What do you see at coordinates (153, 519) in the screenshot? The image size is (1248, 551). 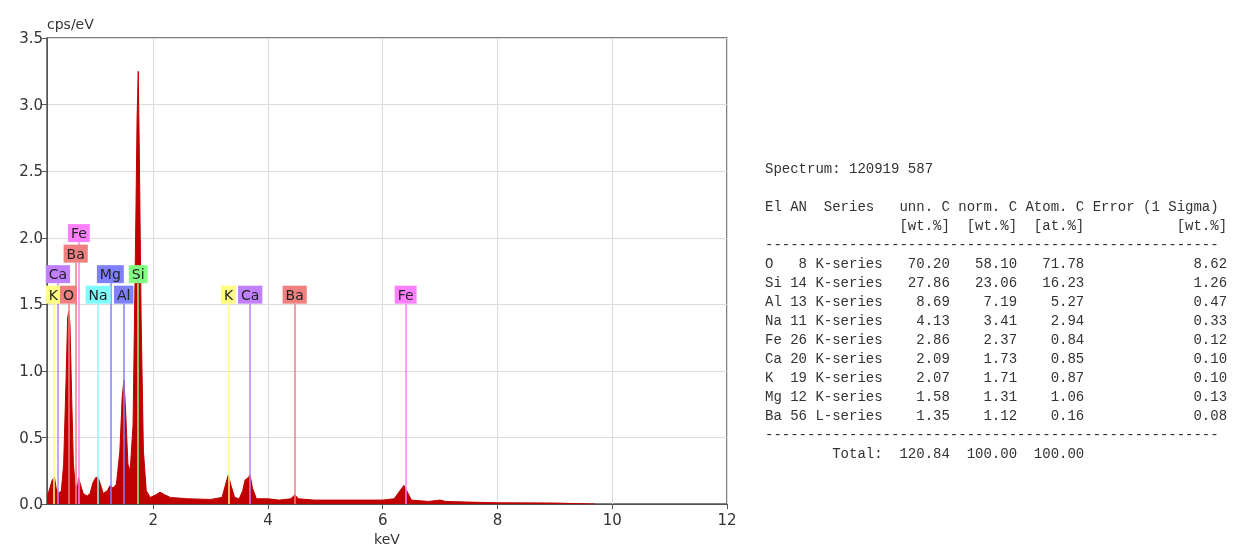 I see `x-tick-label: 2` at bounding box center [153, 519].